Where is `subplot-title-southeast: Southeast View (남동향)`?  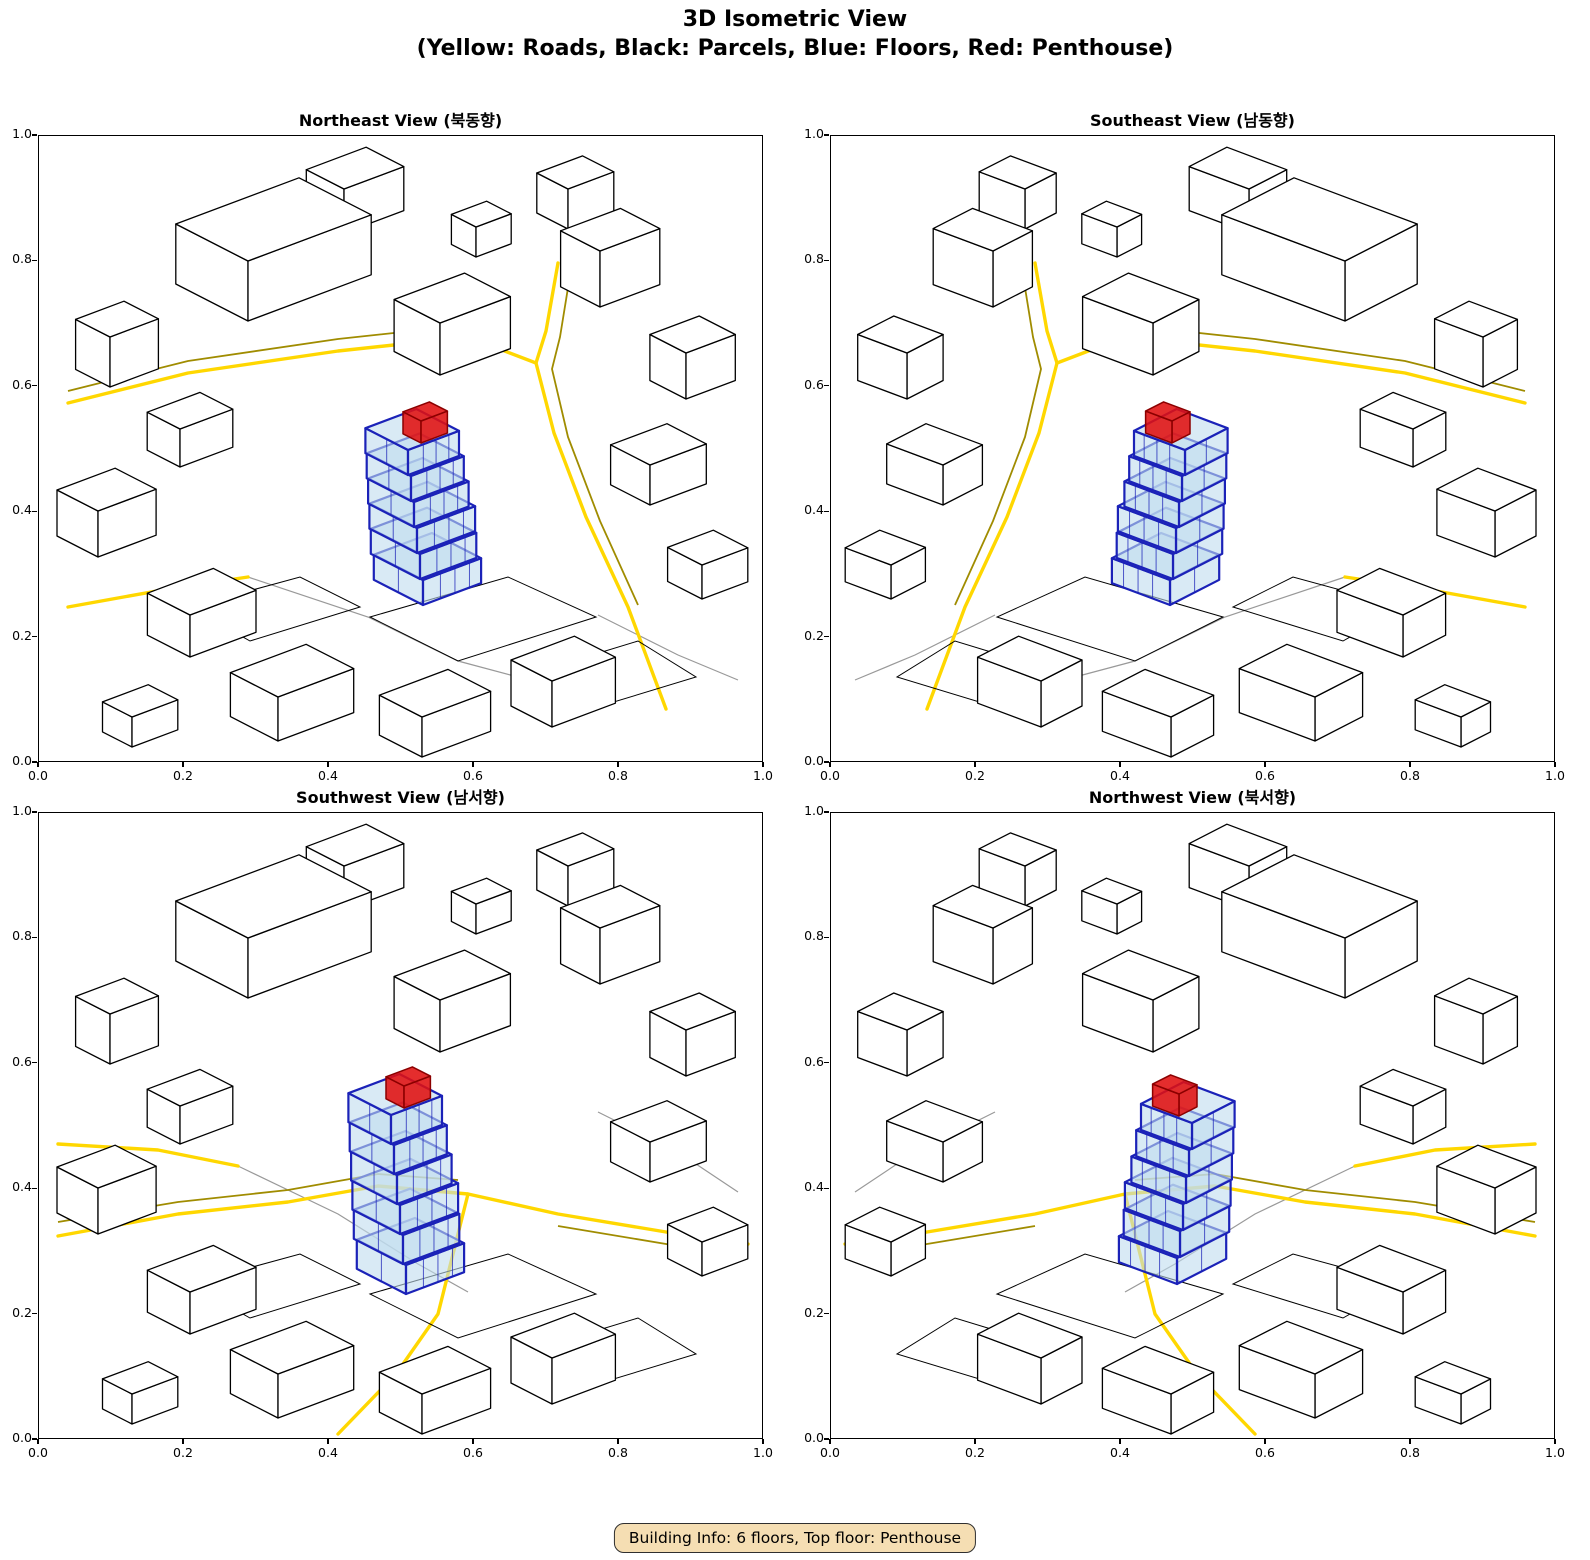
subplot-title-southeast: Southeast View (남동향) is located at coordinates (1192, 120).